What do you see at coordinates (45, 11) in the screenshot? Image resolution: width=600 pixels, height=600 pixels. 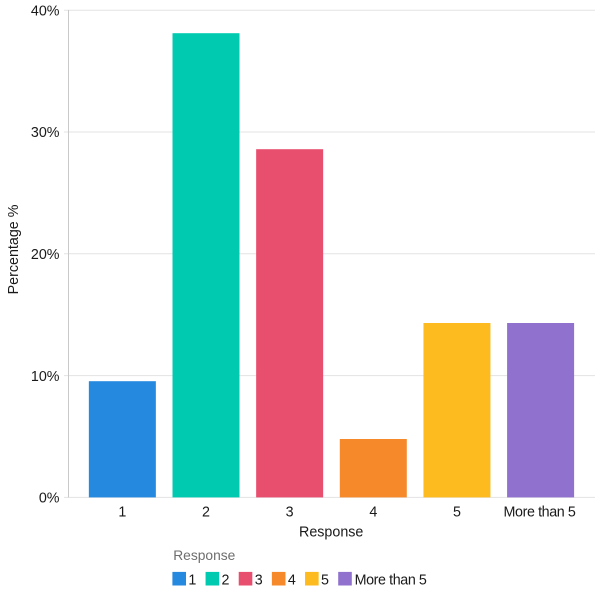 I see `svg-text: 40%` at bounding box center [45, 11].